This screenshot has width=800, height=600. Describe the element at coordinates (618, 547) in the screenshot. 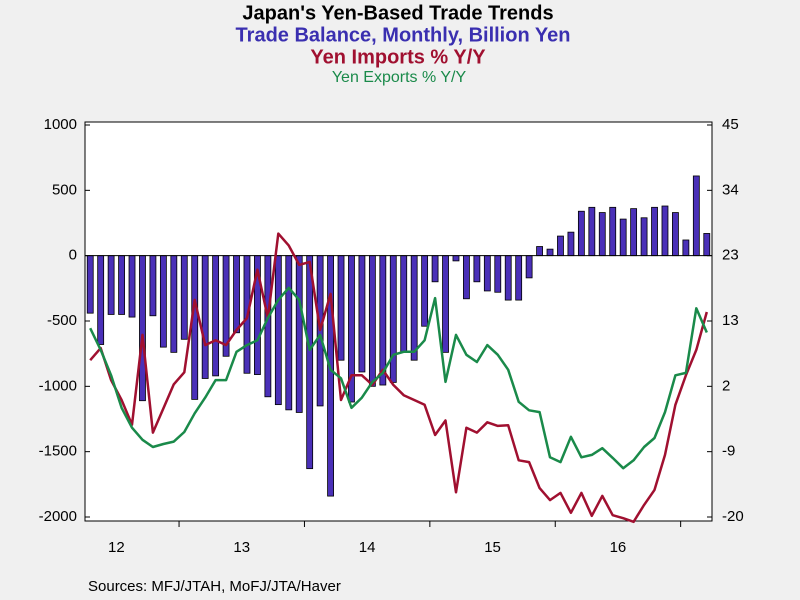

I see `x-tick-label: 16` at that location.